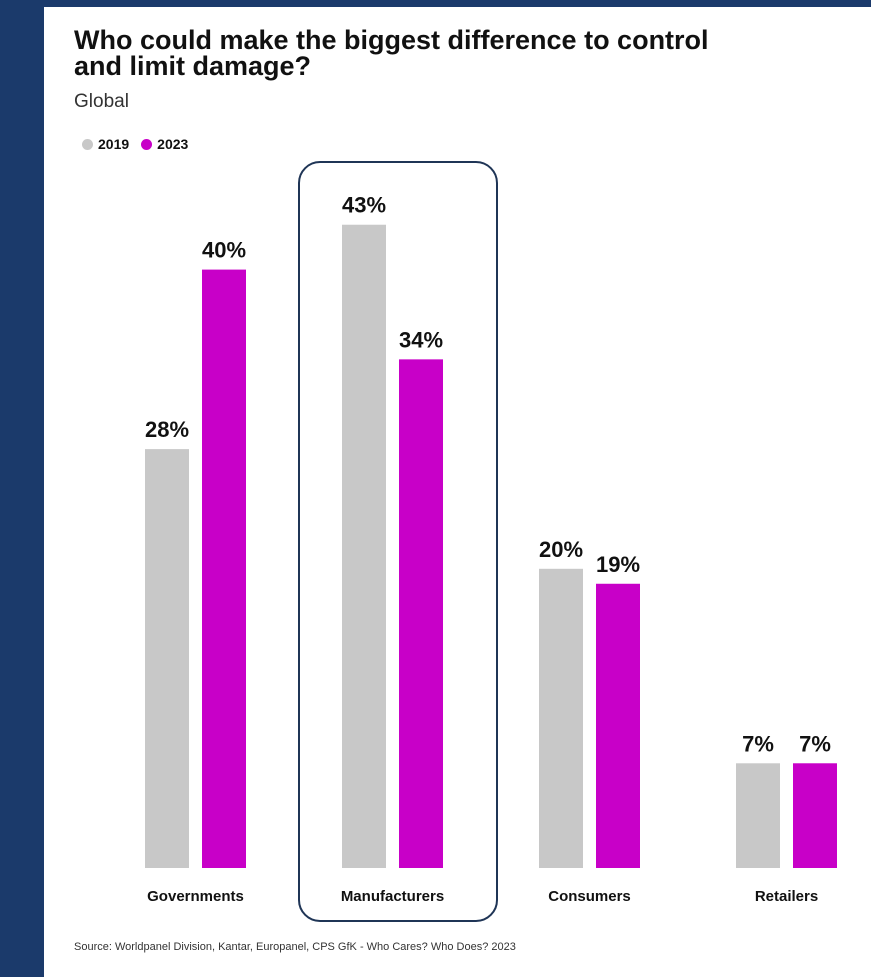  Describe the element at coordinates (167, 429) in the screenshot. I see `data-label-governments-2019: 28%` at that location.